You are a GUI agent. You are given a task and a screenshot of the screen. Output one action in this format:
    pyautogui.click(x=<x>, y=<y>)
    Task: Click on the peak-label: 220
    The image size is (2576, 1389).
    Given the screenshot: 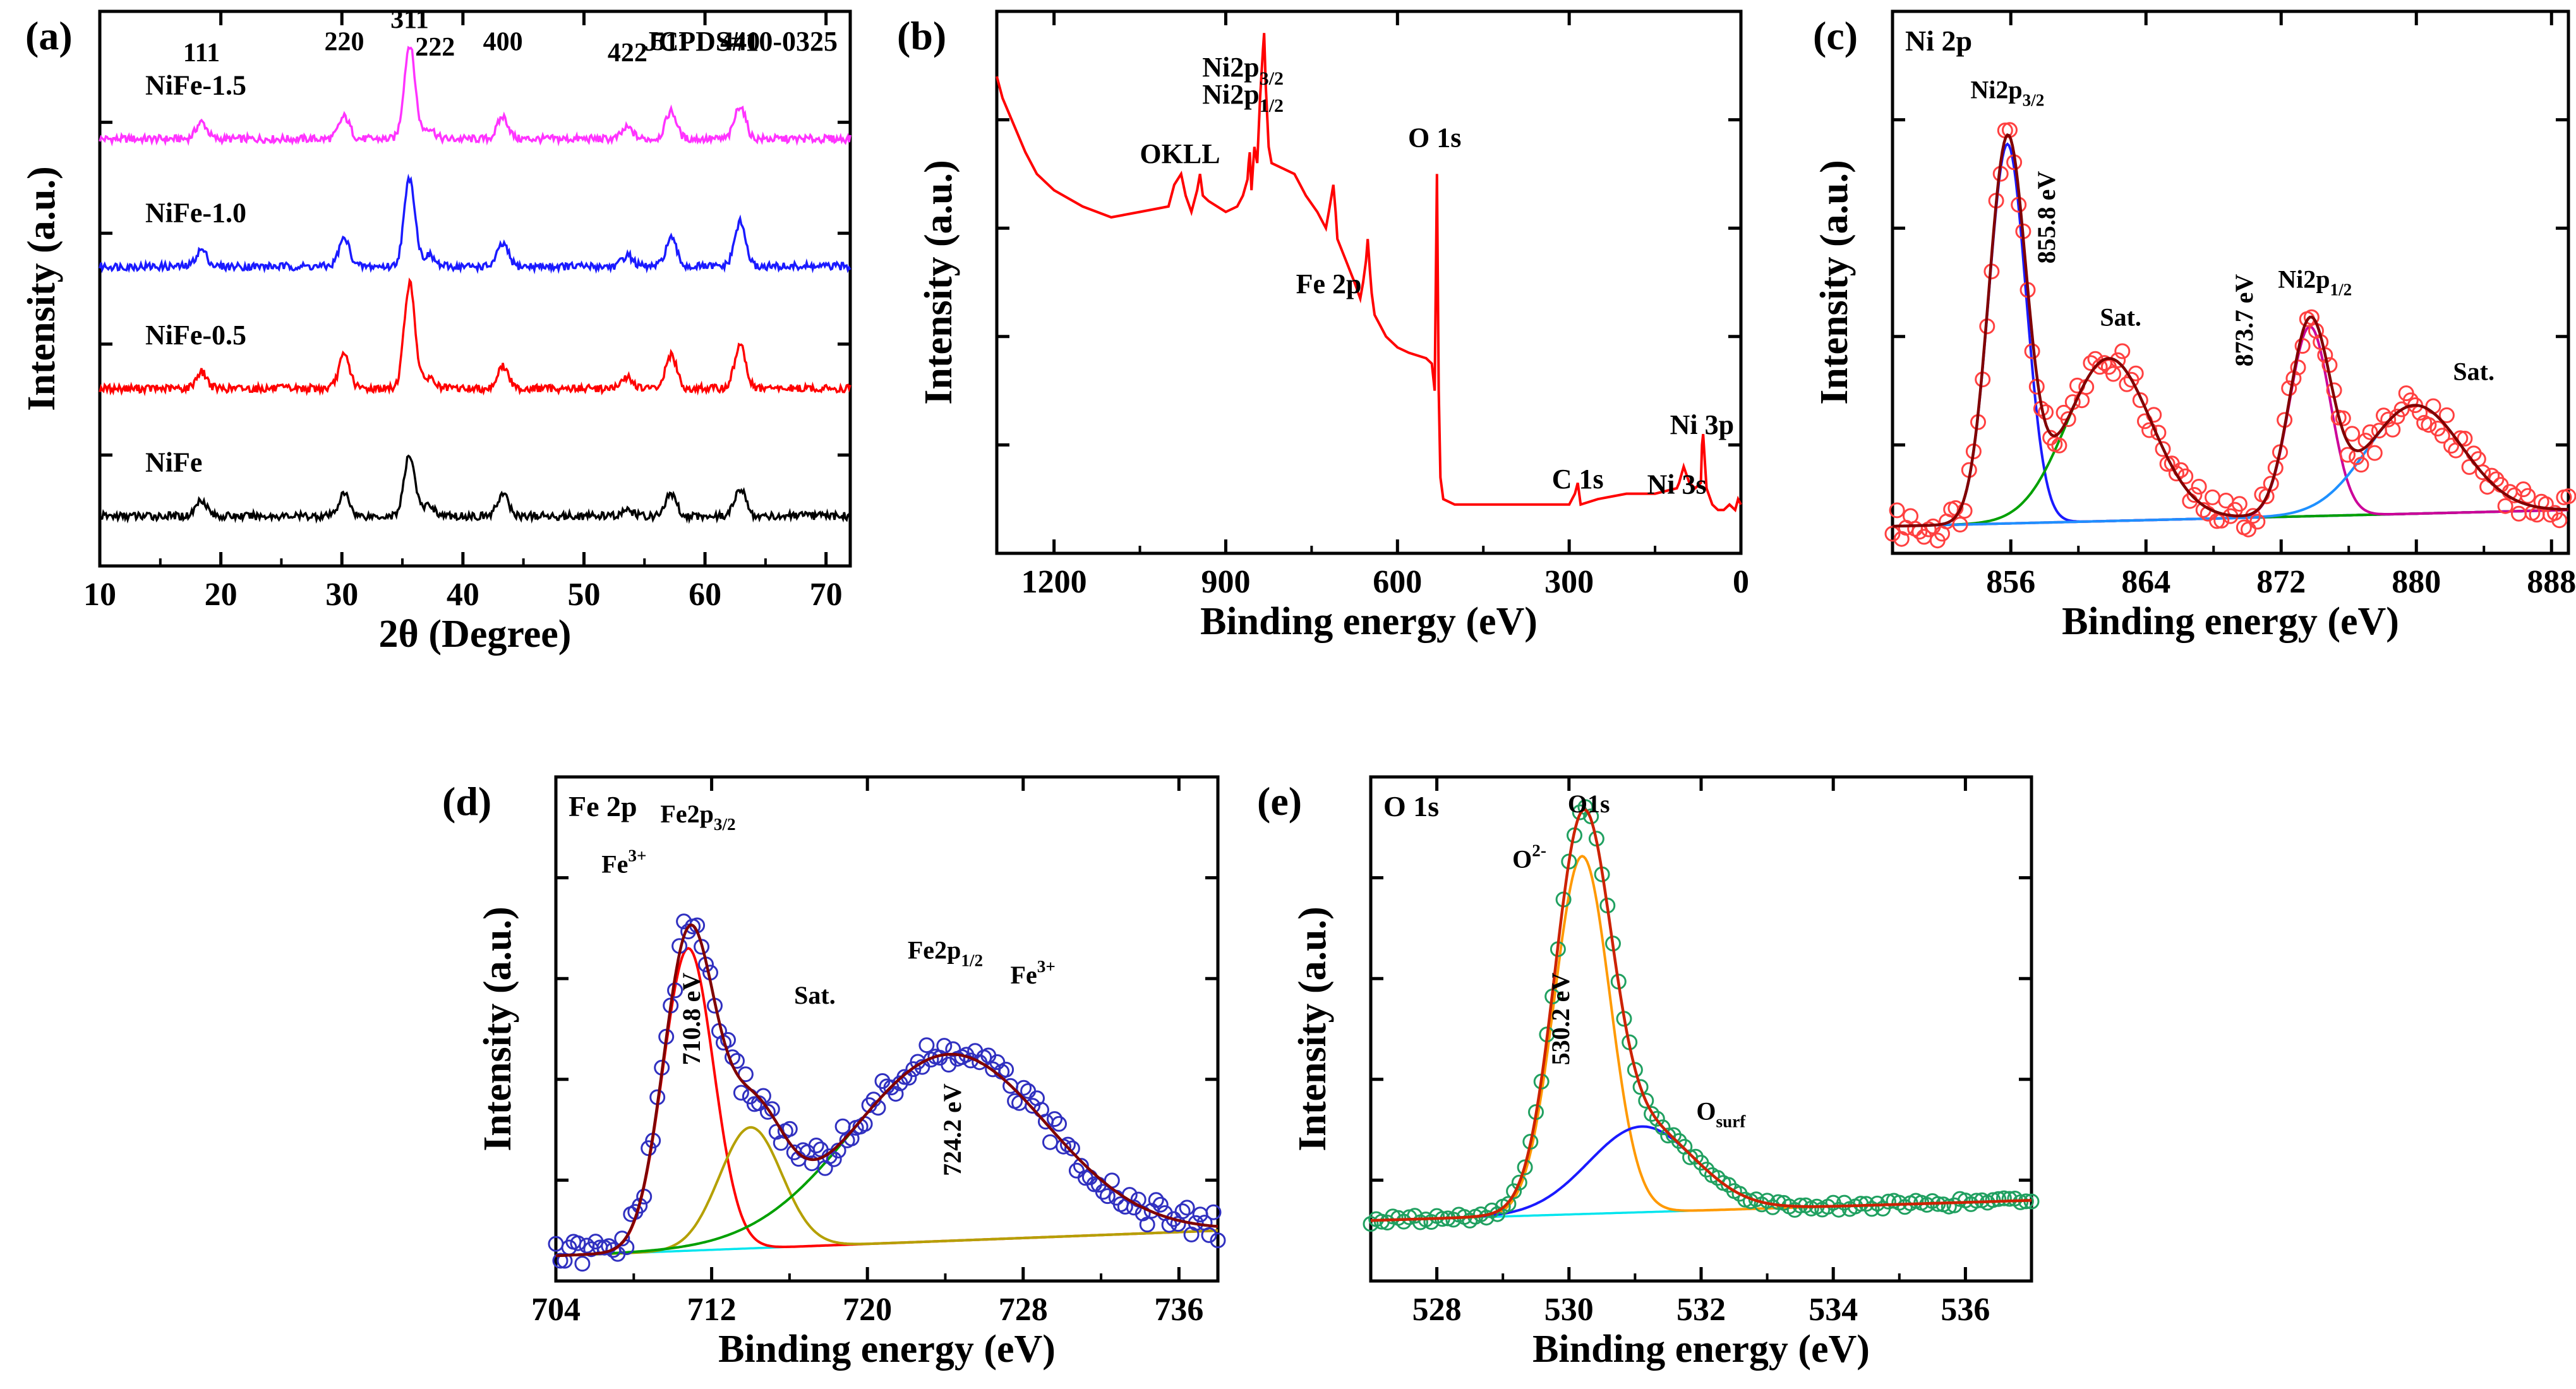 What is the action you would take?
    pyautogui.click(x=344, y=41)
    